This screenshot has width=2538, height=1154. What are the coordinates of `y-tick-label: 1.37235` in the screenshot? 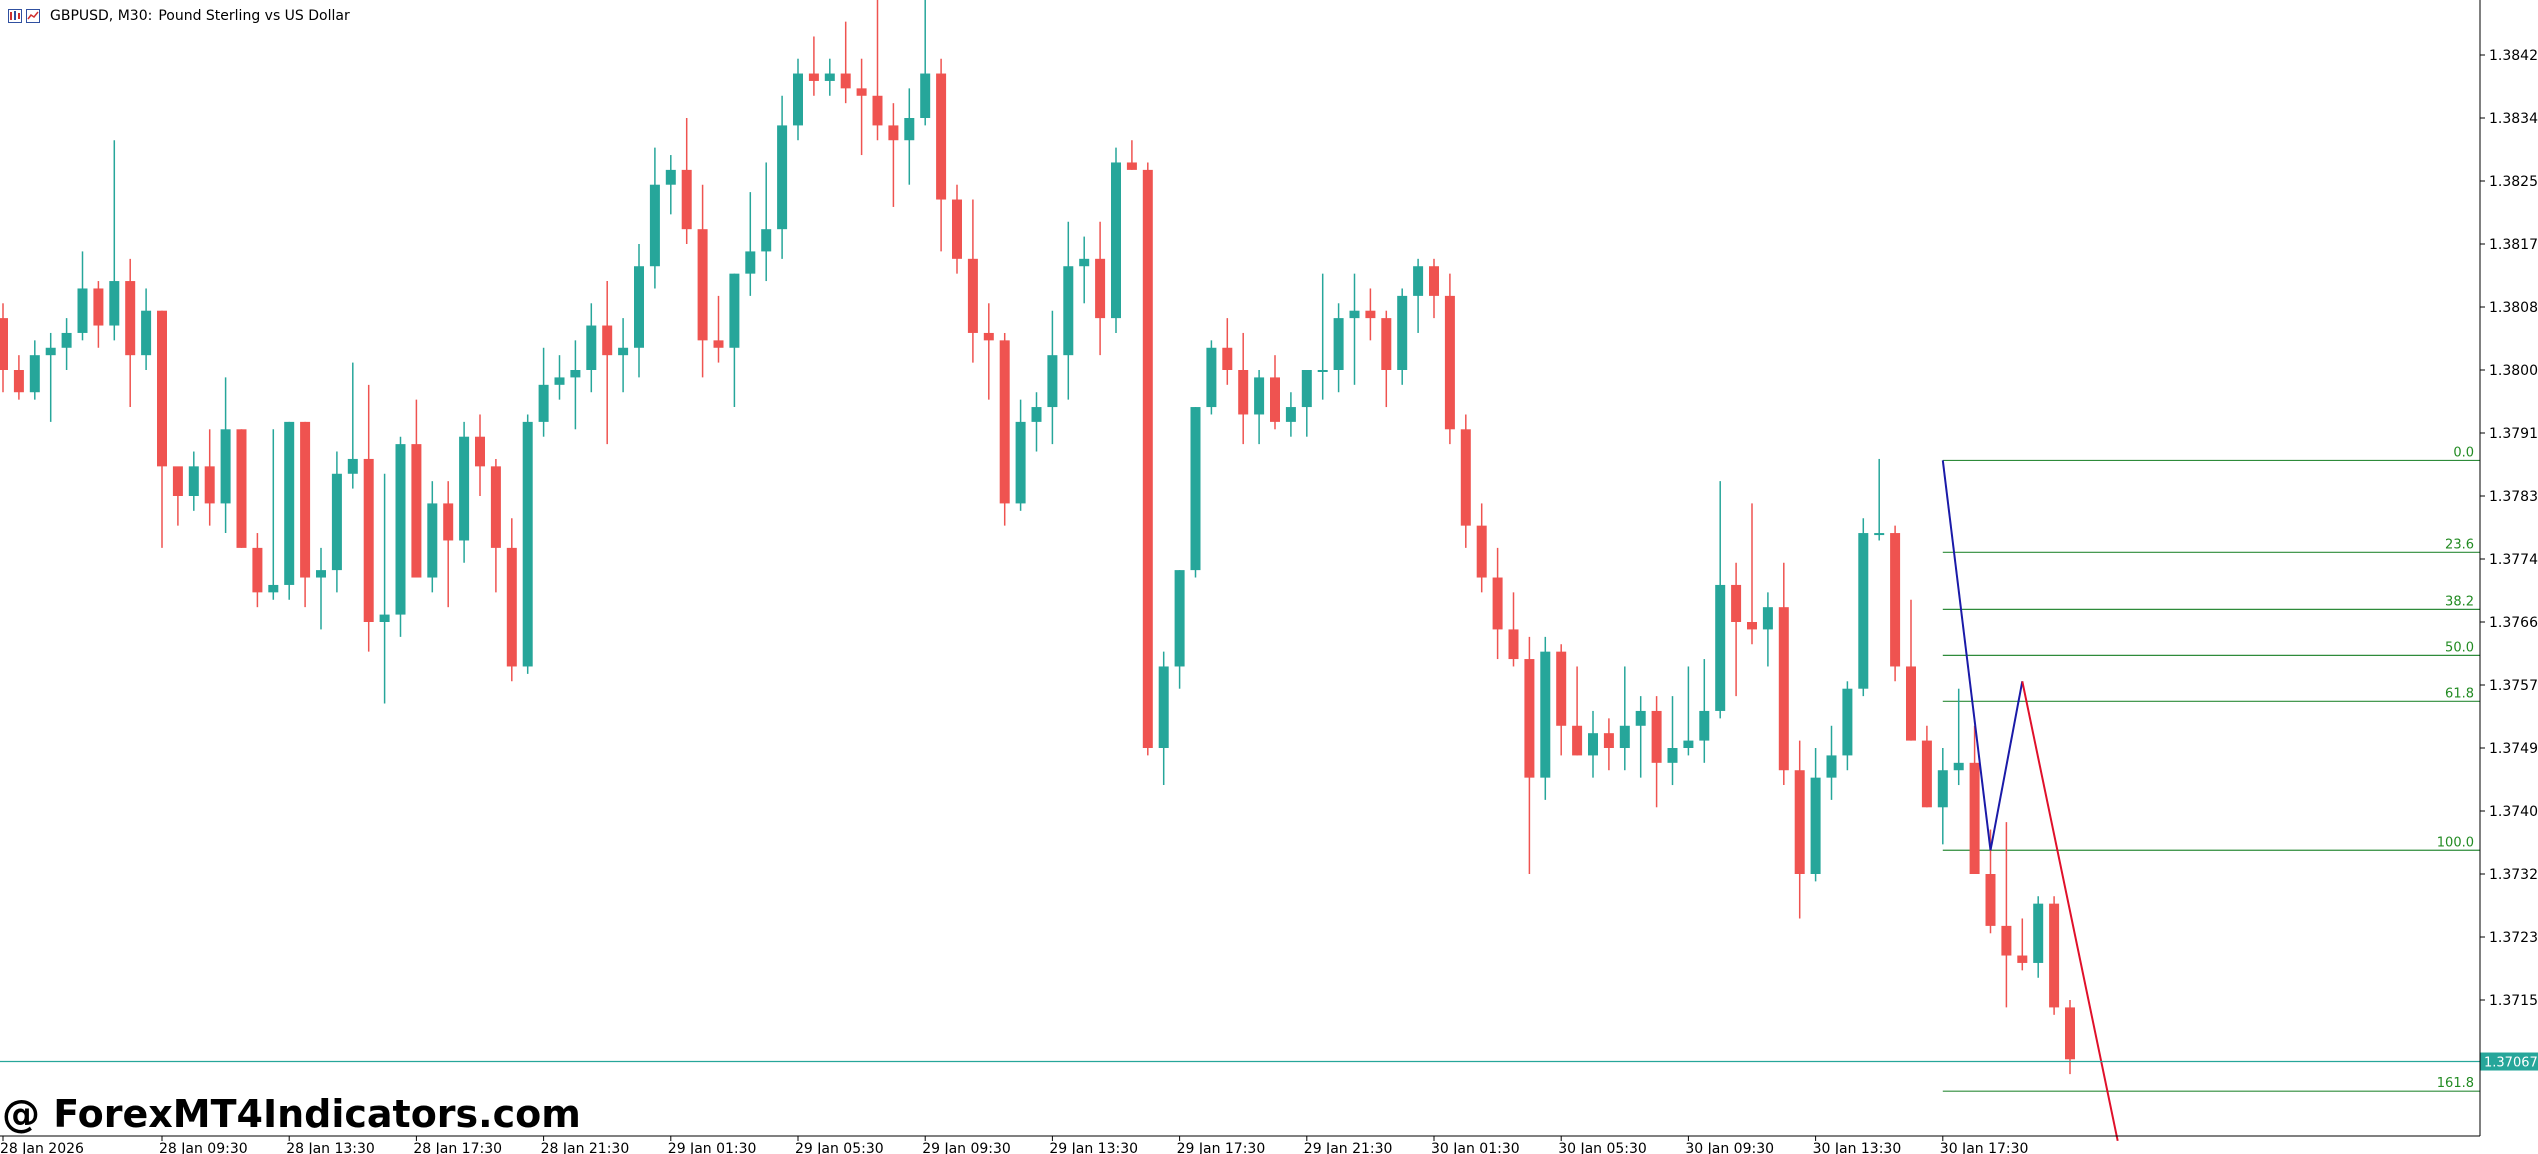 It's located at (2513, 938).